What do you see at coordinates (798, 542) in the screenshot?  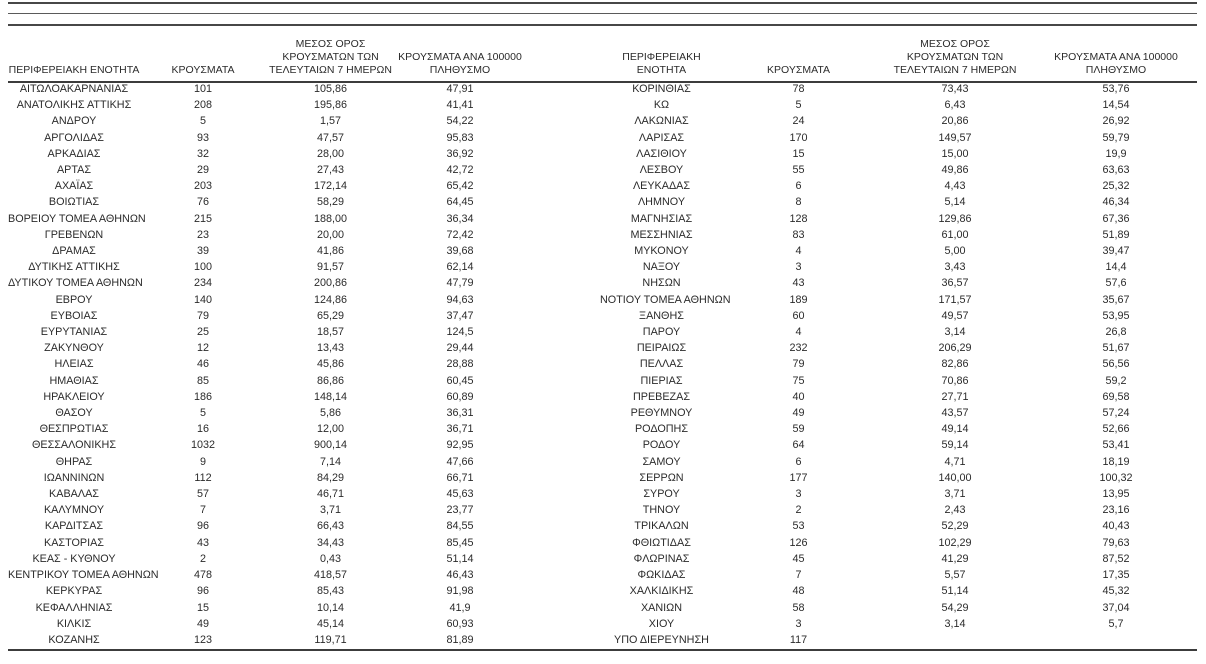 I see `value-cell: 126` at bounding box center [798, 542].